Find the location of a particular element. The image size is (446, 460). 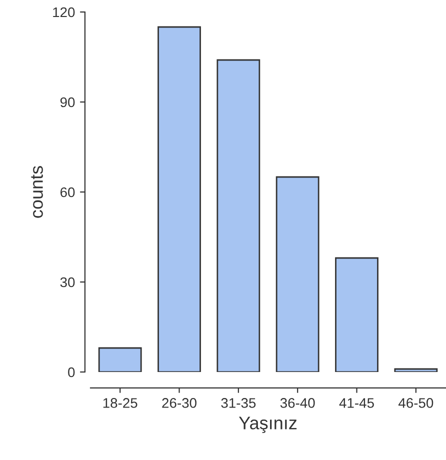

y-tick-label: 30 is located at coordinates (67, 282).